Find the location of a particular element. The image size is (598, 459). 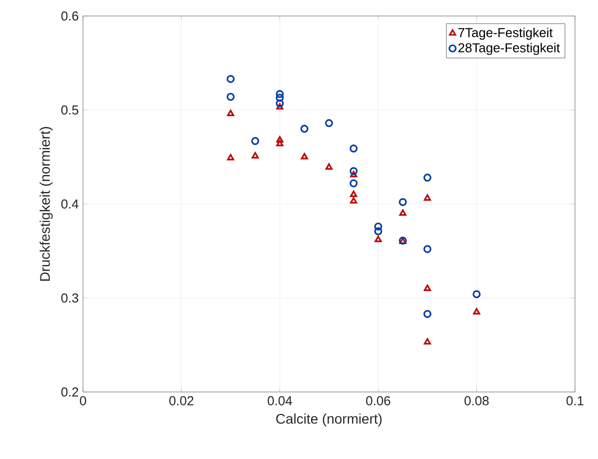

x-tick-label: 0.1 is located at coordinates (575, 401).